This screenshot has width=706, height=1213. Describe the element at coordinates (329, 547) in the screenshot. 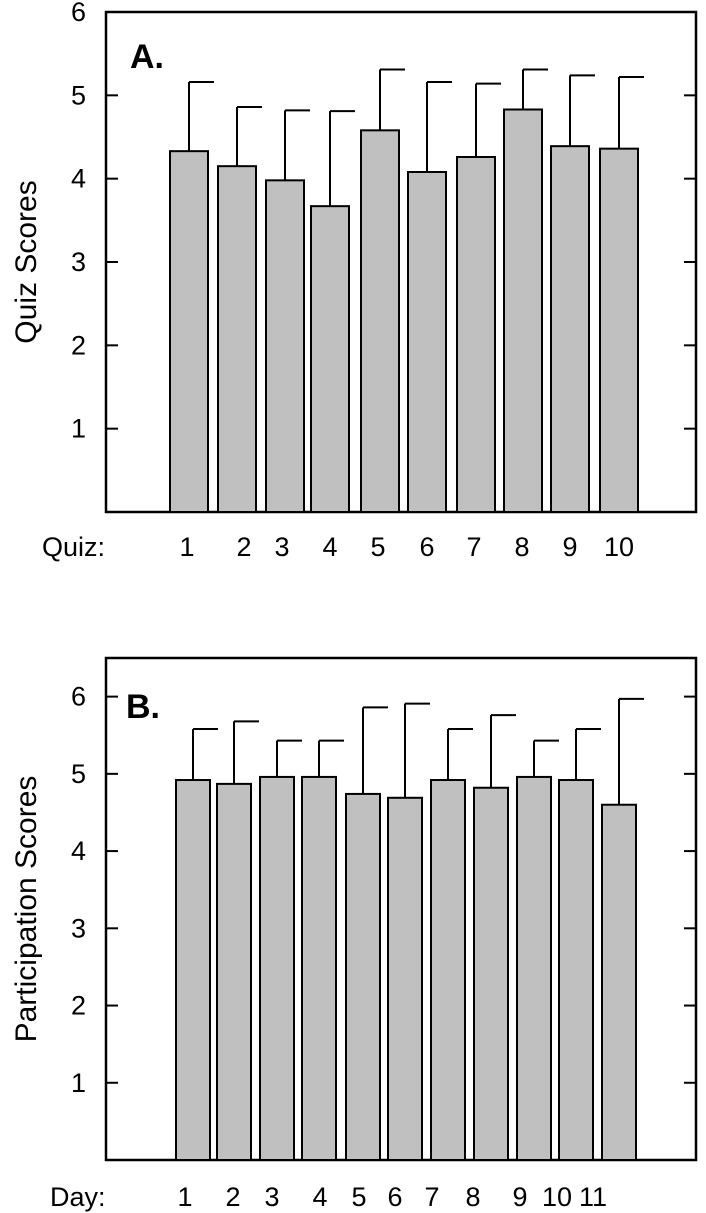

I see `panel-a-category-label: 4` at that location.